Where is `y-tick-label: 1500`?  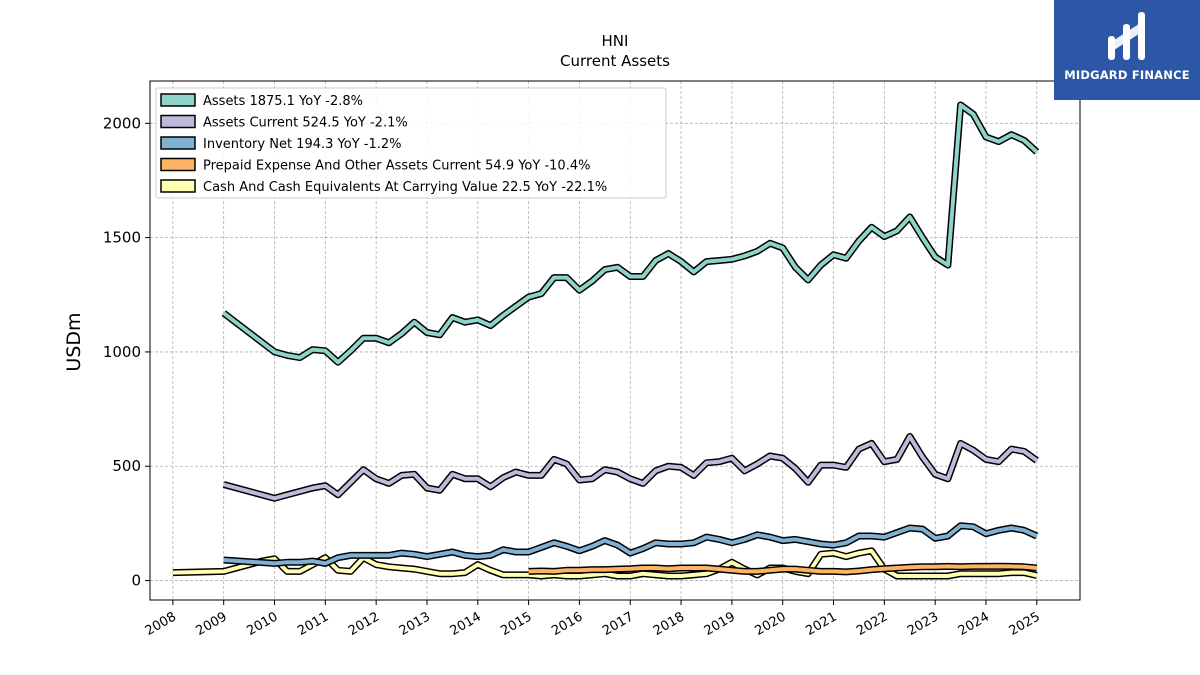 y-tick-label: 1500 is located at coordinates (122, 238).